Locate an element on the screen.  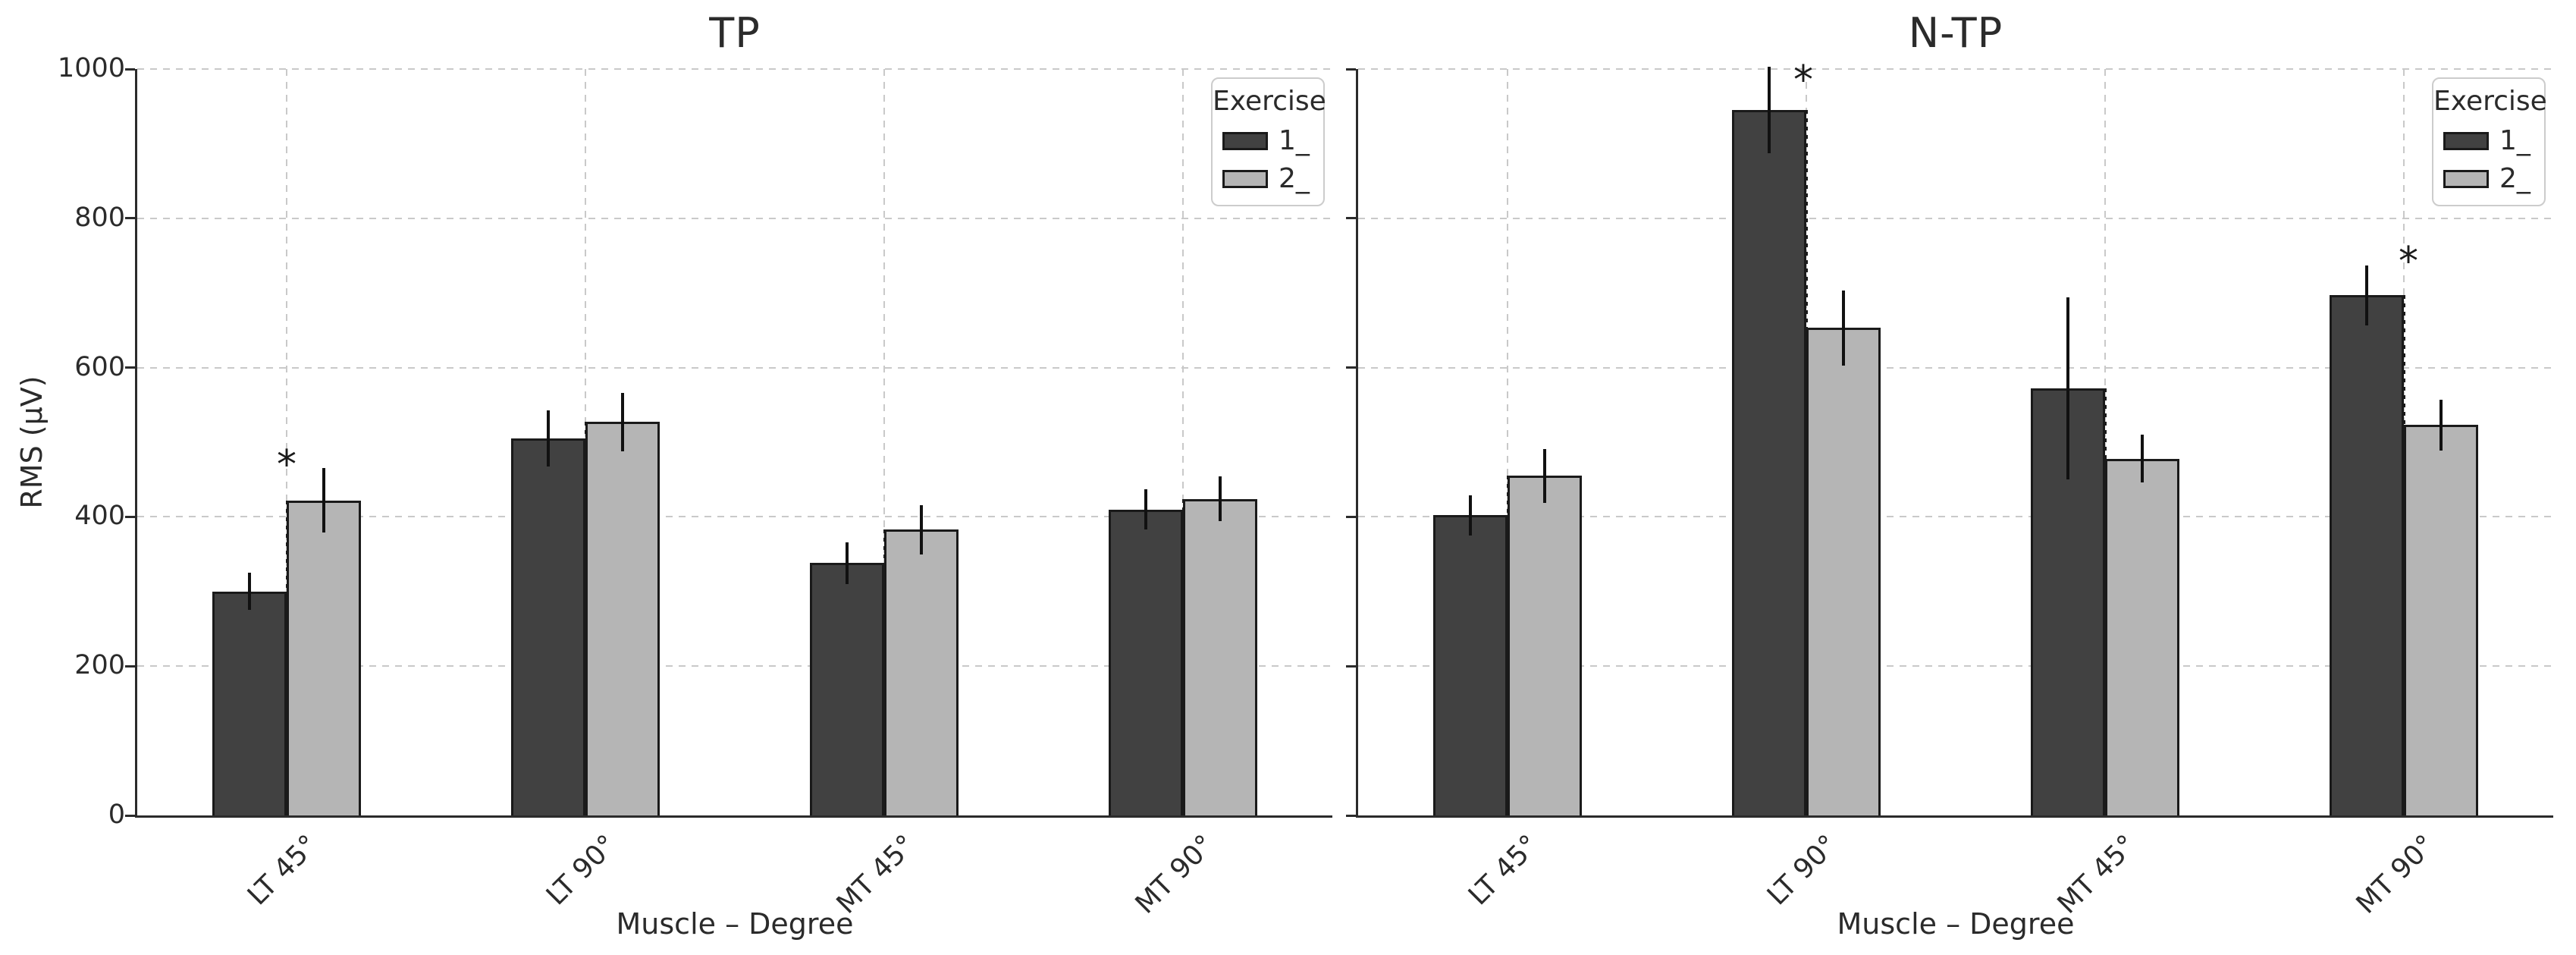
y-axis-label: RMS (μV) is located at coordinates (32, 442).